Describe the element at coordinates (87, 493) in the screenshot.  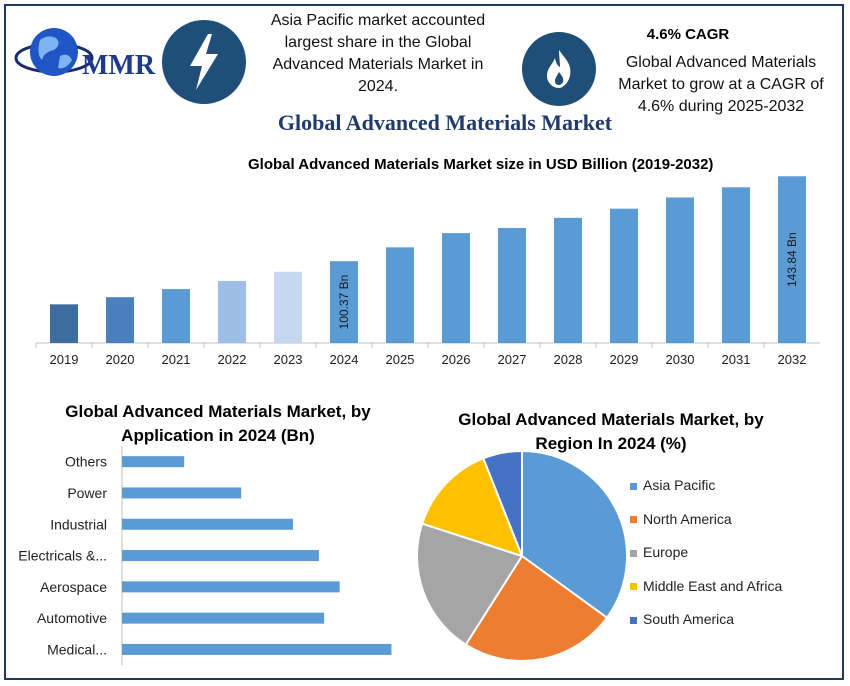
I see `y-tick-label: Power` at that location.